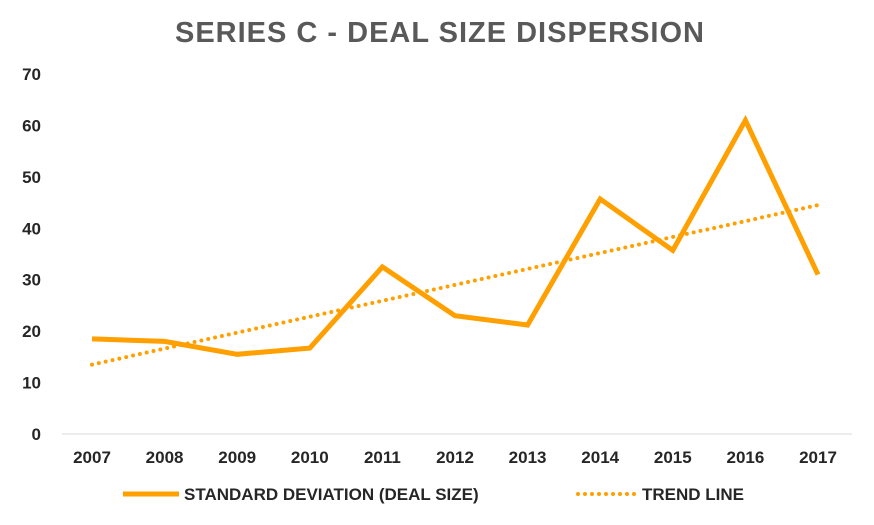 Image resolution: width=874 pixels, height=525 pixels. What do you see at coordinates (600, 199) in the screenshot?
I see `point-standard-deviation-2014` at bounding box center [600, 199].